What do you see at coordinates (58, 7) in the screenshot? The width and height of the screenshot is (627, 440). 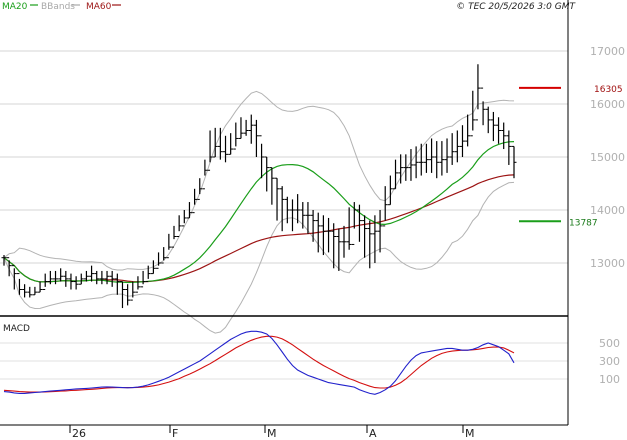 I see `legend-bbands-label: BBands` at bounding box center [58, 7].